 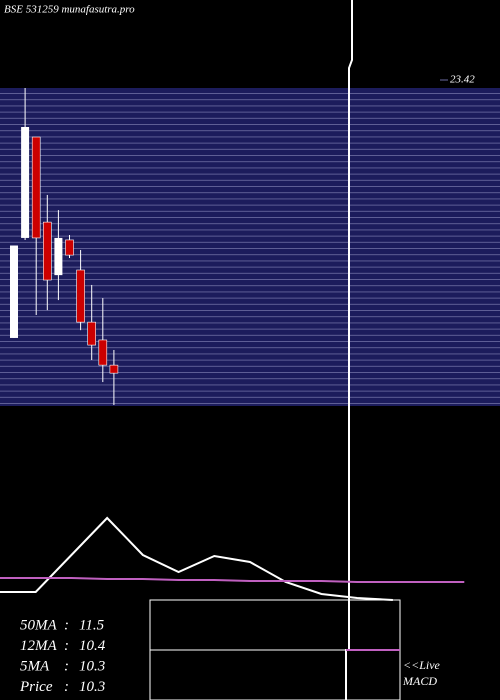 What do you see at coordinates (35, 666) in the screenshot?
I see `summary-label: 5MA` at bounding box center [35, 666].